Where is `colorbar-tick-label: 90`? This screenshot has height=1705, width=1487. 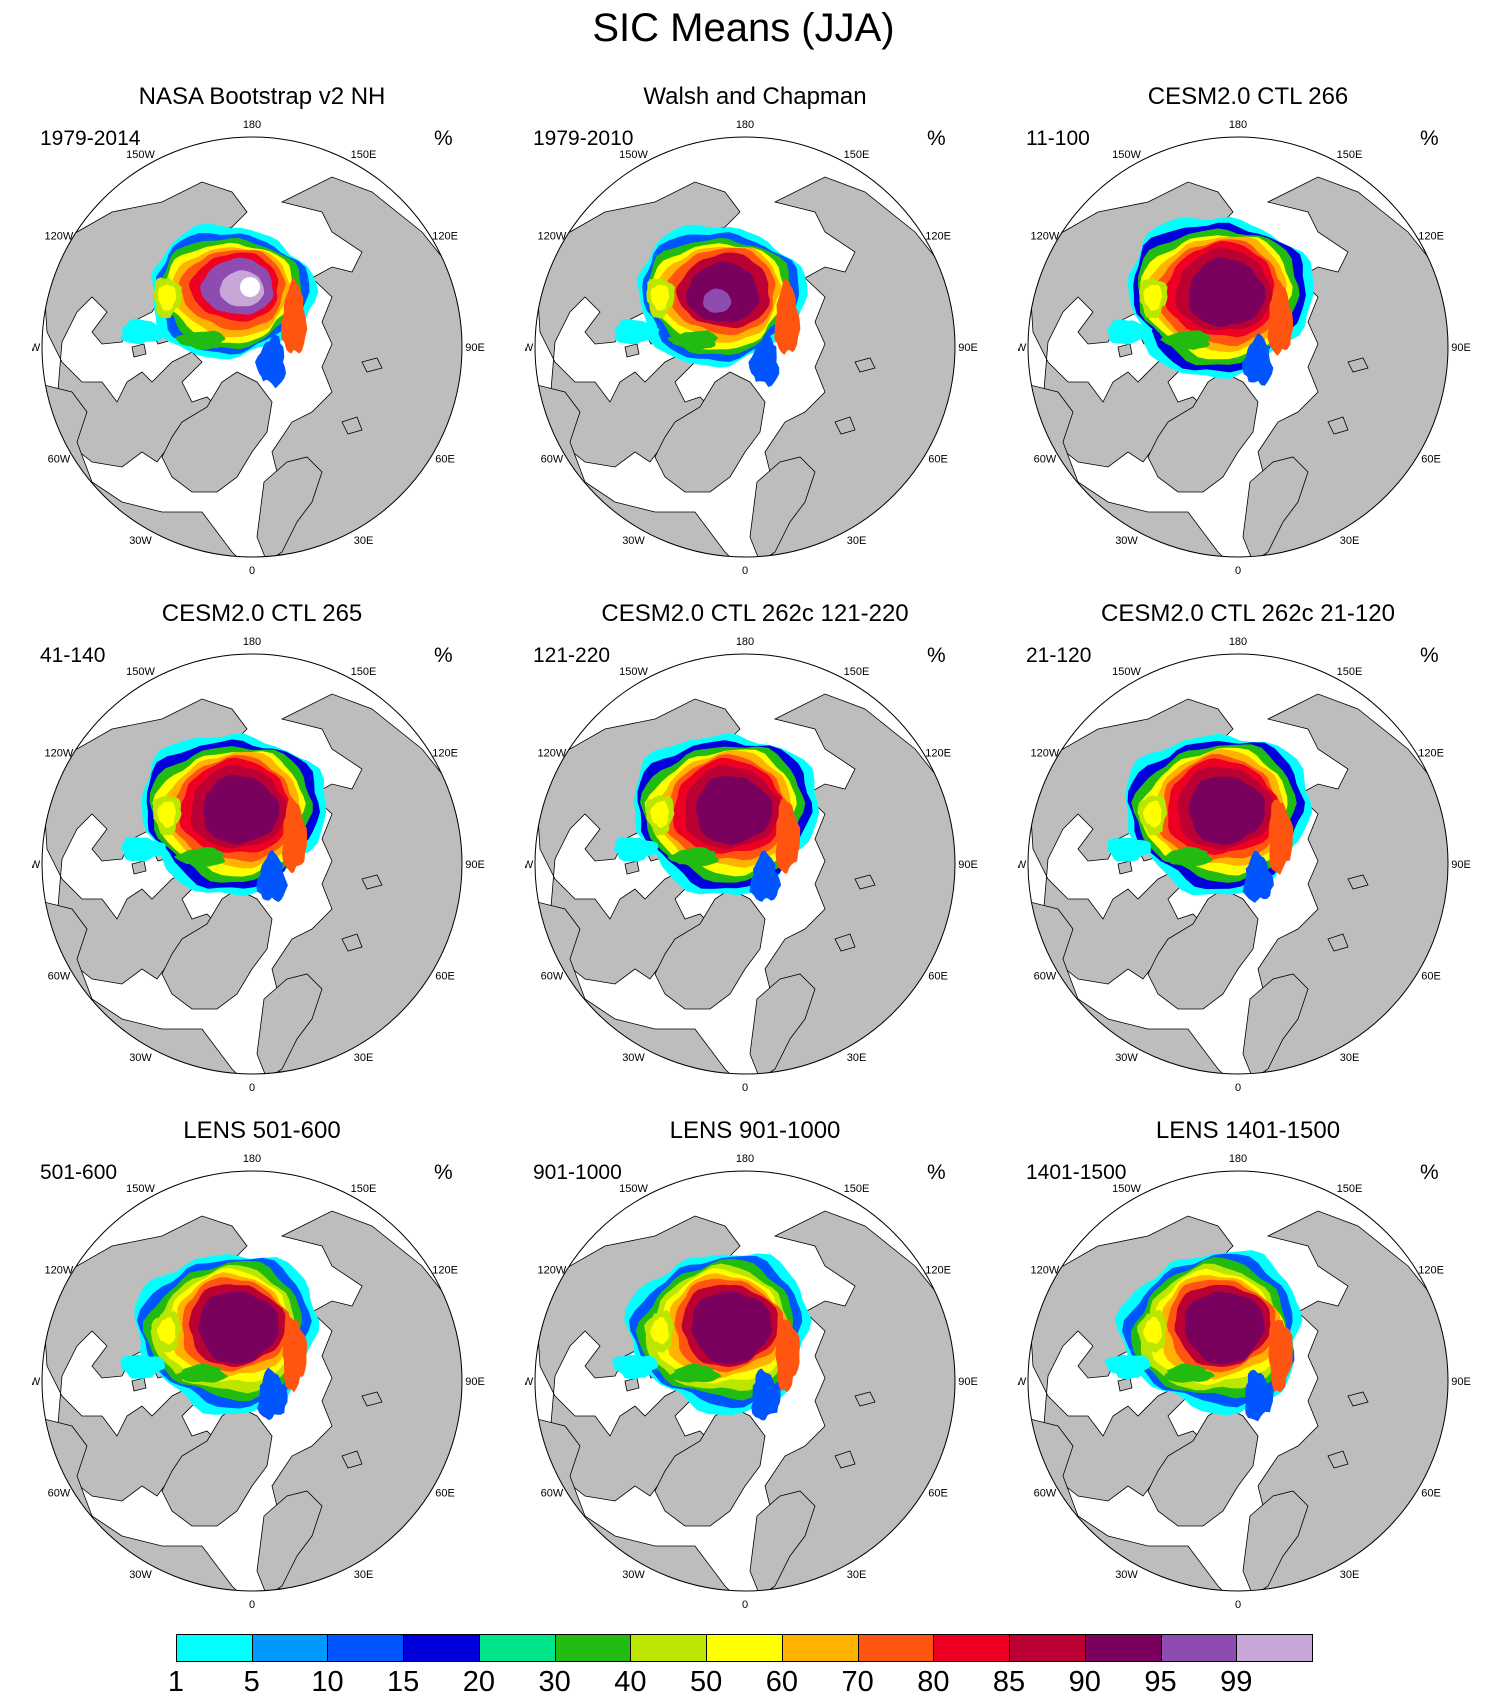 colorbar-tick-label: 90 is located at coordinates (1084, 1682).